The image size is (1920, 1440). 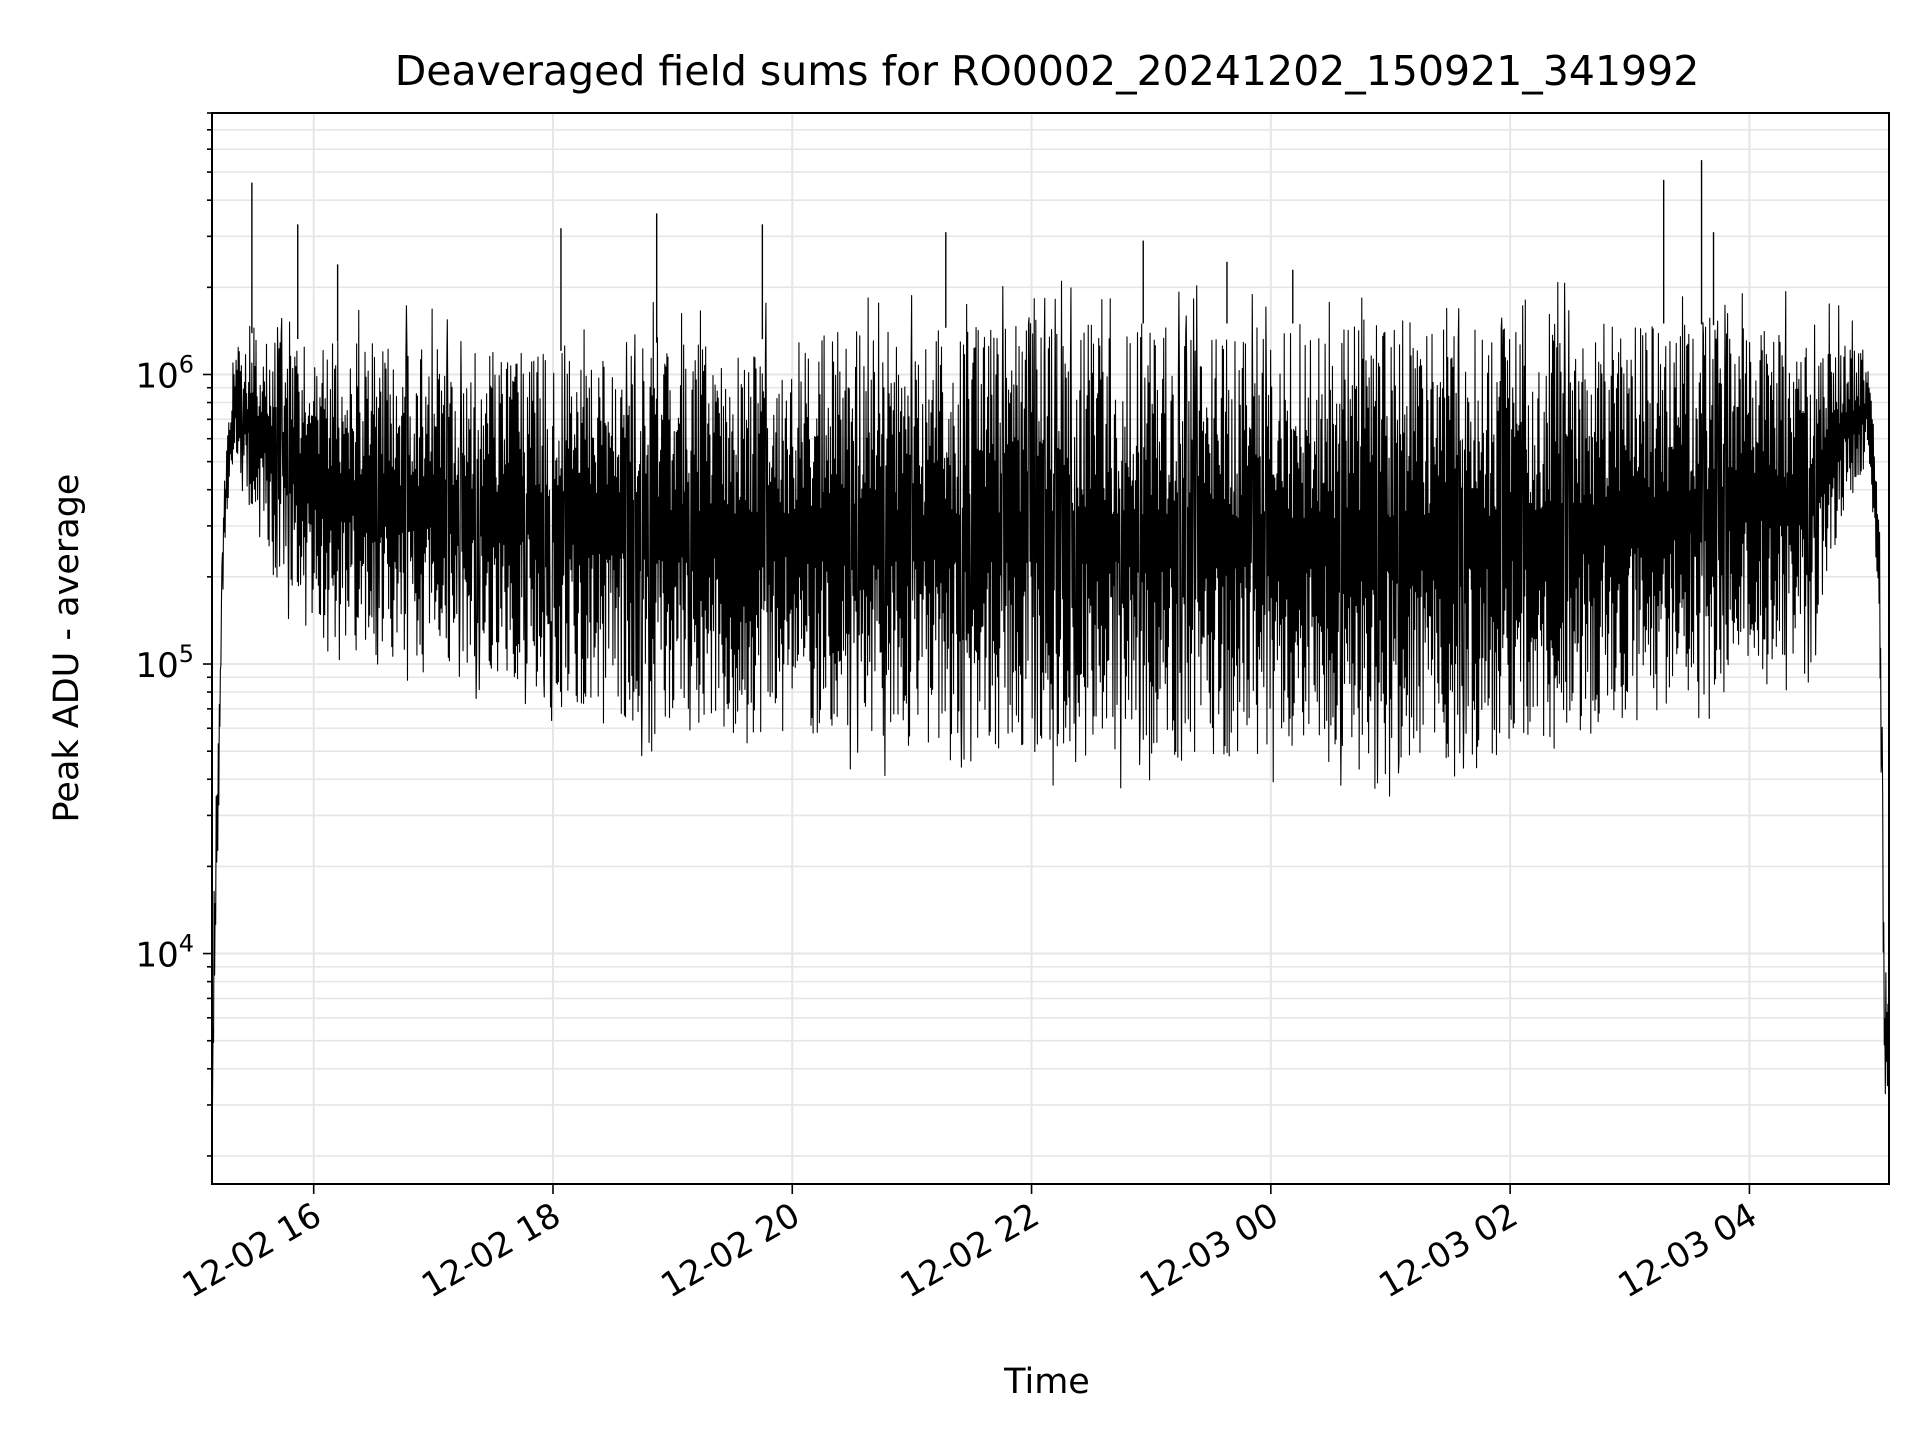 What do you see at coordinates (164, 663) in the screenshot?
I see `y-tick-label: 10⁵` at bounding box center [164, 663].